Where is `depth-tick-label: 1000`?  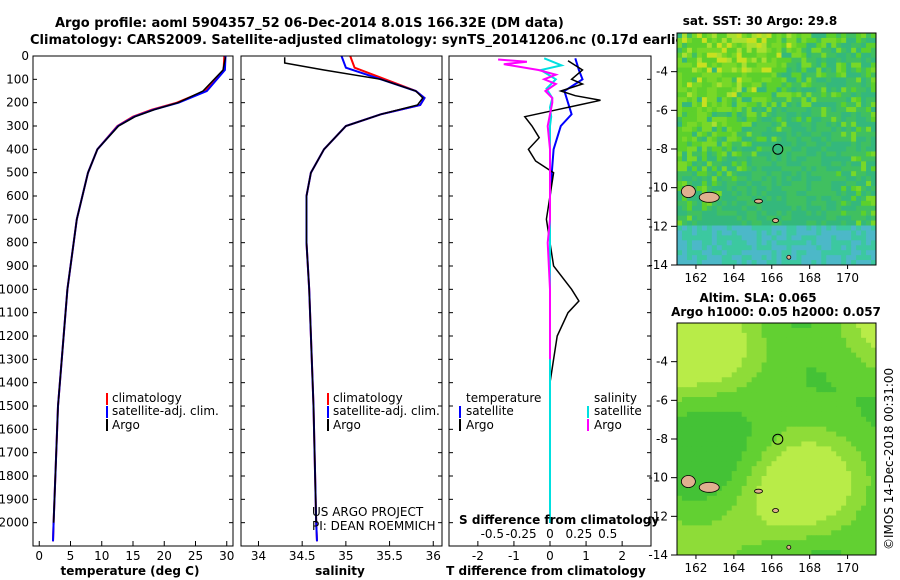
depth-tick-label: 1000 is located at coordinates (14, 289).